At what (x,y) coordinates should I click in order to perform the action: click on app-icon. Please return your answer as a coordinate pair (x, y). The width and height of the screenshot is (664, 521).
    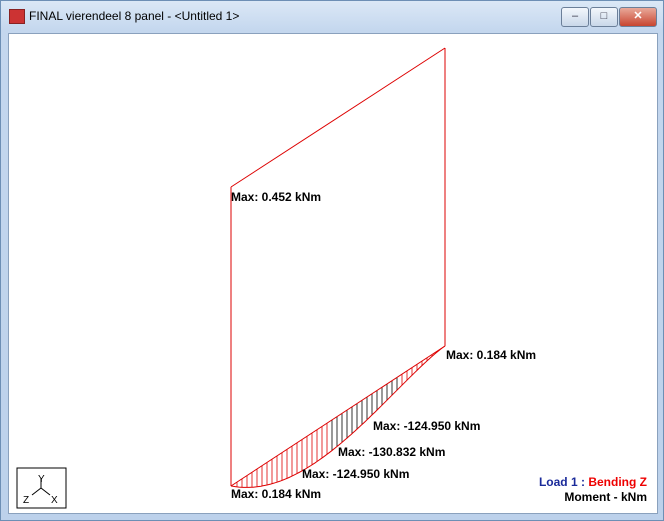
    Looking at the image, I should click on (17, 16).